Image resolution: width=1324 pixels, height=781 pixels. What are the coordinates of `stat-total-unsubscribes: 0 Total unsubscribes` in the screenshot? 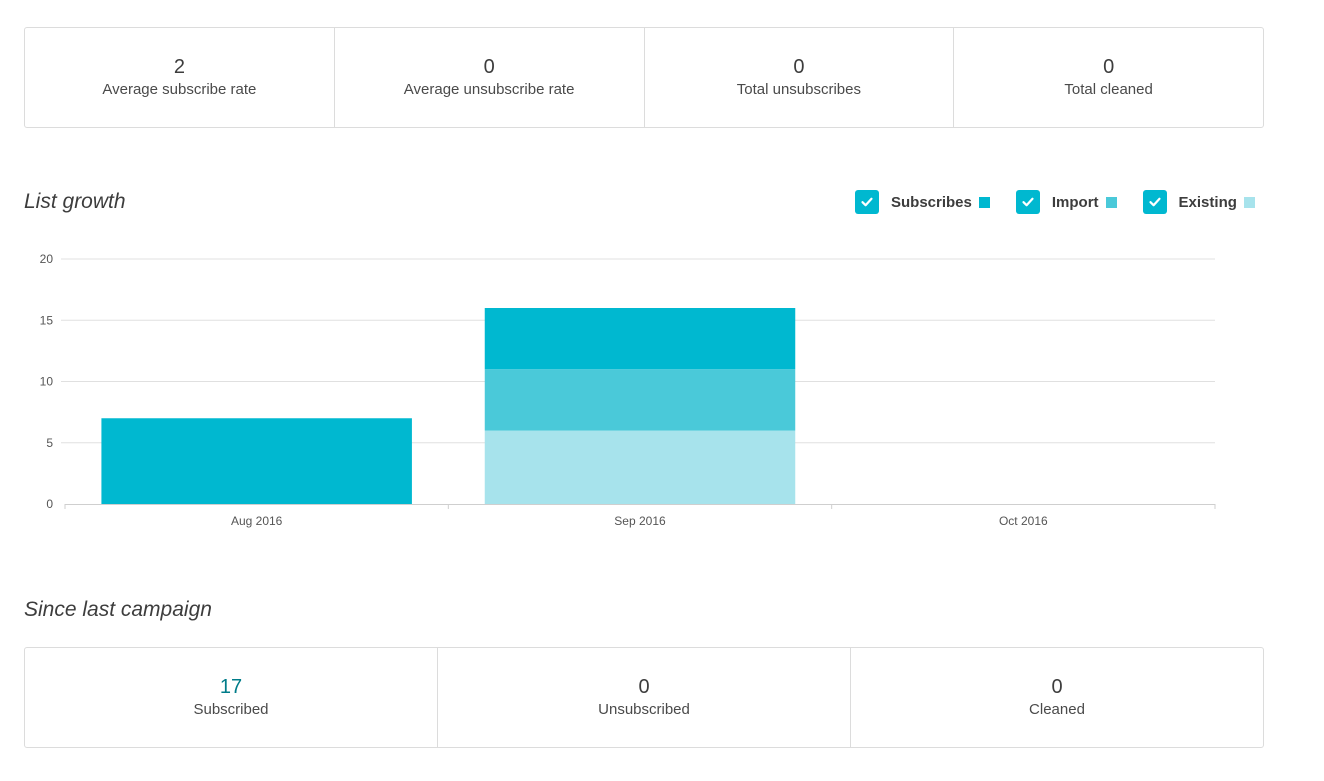 It's located at (800, 77).